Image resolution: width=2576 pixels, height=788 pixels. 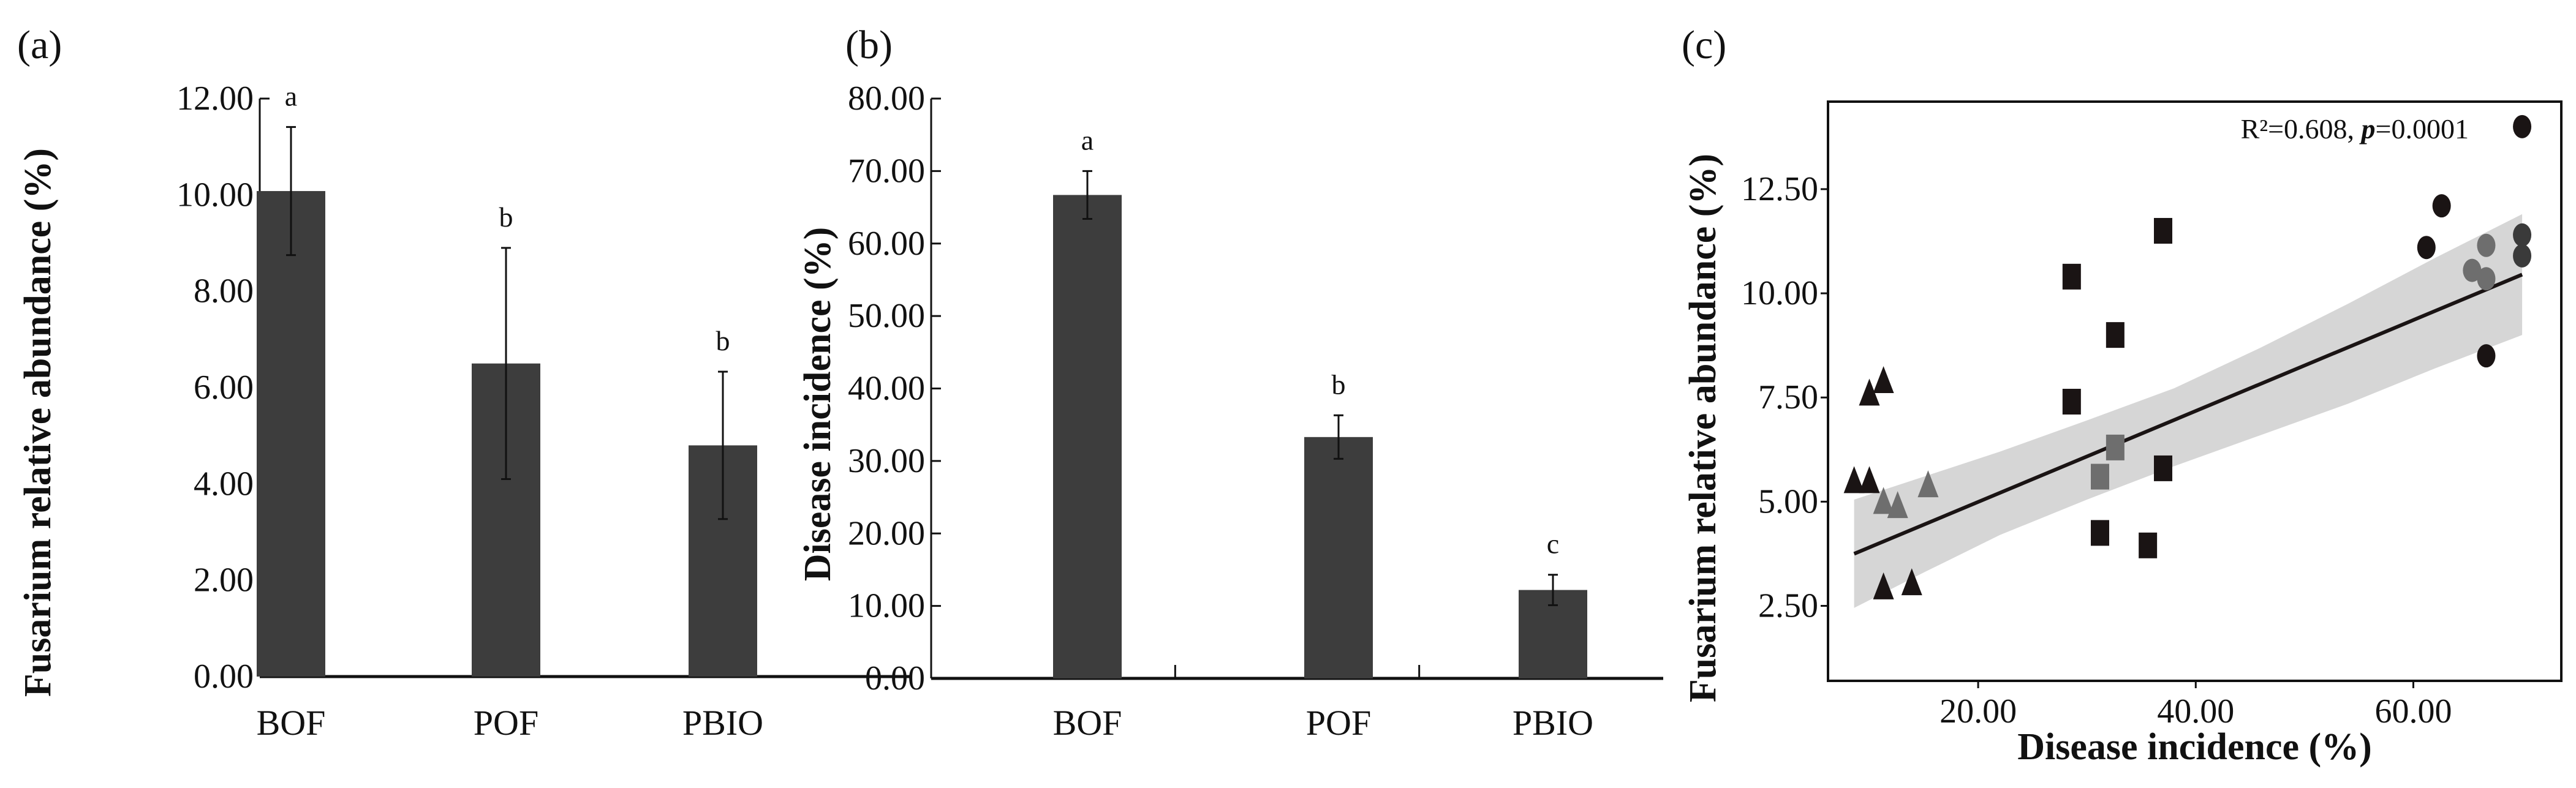 What do you see at coordinates (1779, 189) in the screenshot?
I see `y-tick-label: 12.50` at bounding box center [1779, 189].